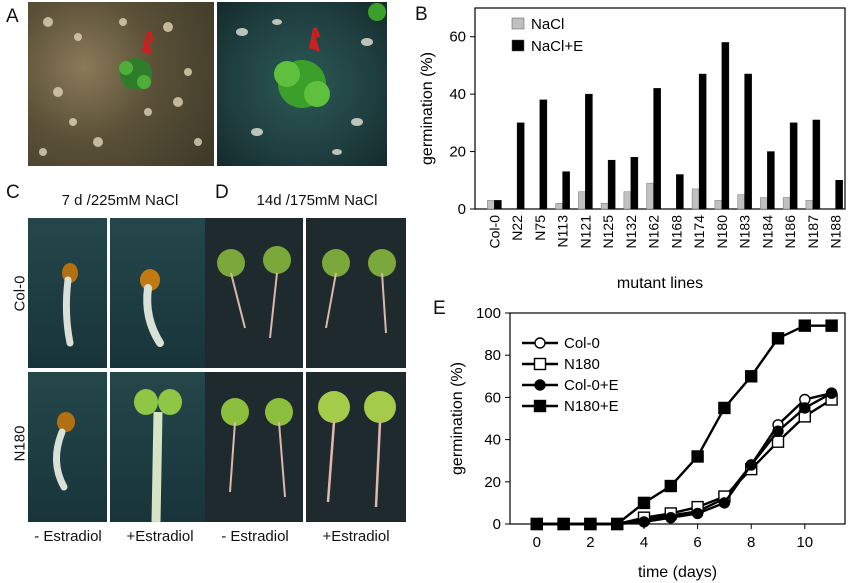  I want to click on bar-nacl-e-N113, so click(566, 190).